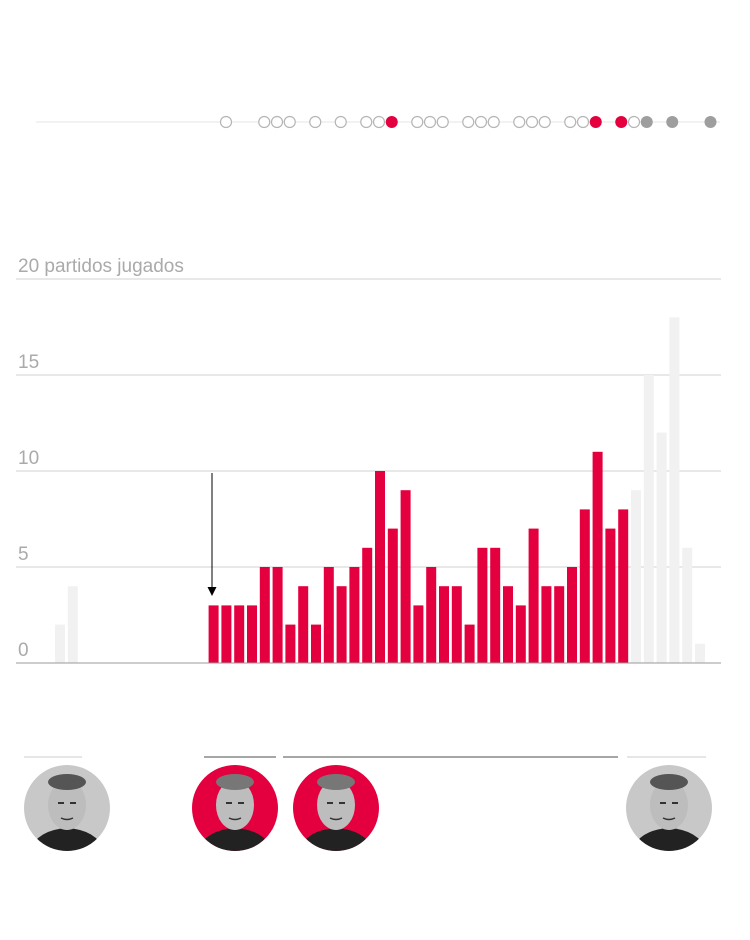 The image size is (750, 940). I want to click on y-tick-label: 20 partidos jugados, so click(101, 266).